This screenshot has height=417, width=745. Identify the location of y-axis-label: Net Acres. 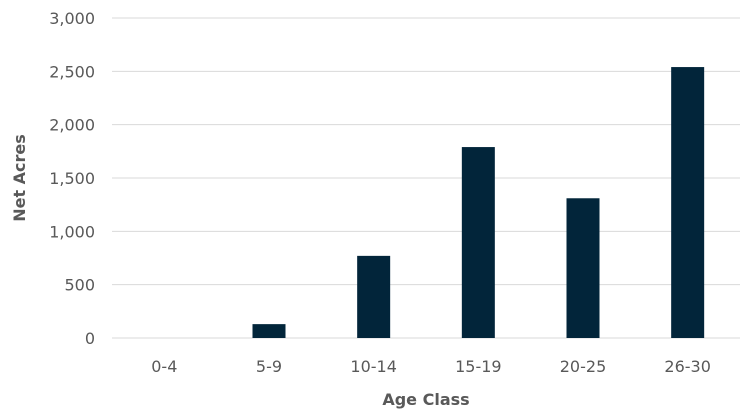
(19, 178).